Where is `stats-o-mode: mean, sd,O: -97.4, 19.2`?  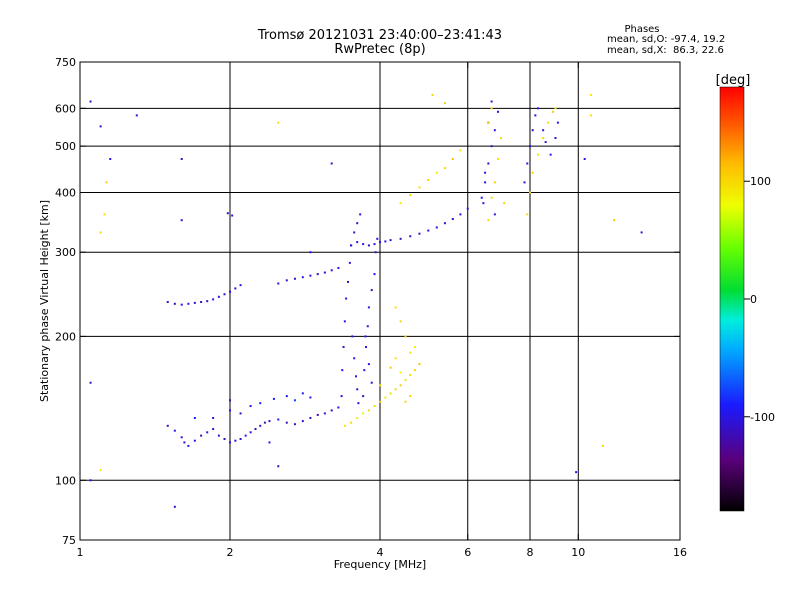 stats-o-mode: mean, sd,O: -97.4, 19.2 is located at coordinates (666, 39).